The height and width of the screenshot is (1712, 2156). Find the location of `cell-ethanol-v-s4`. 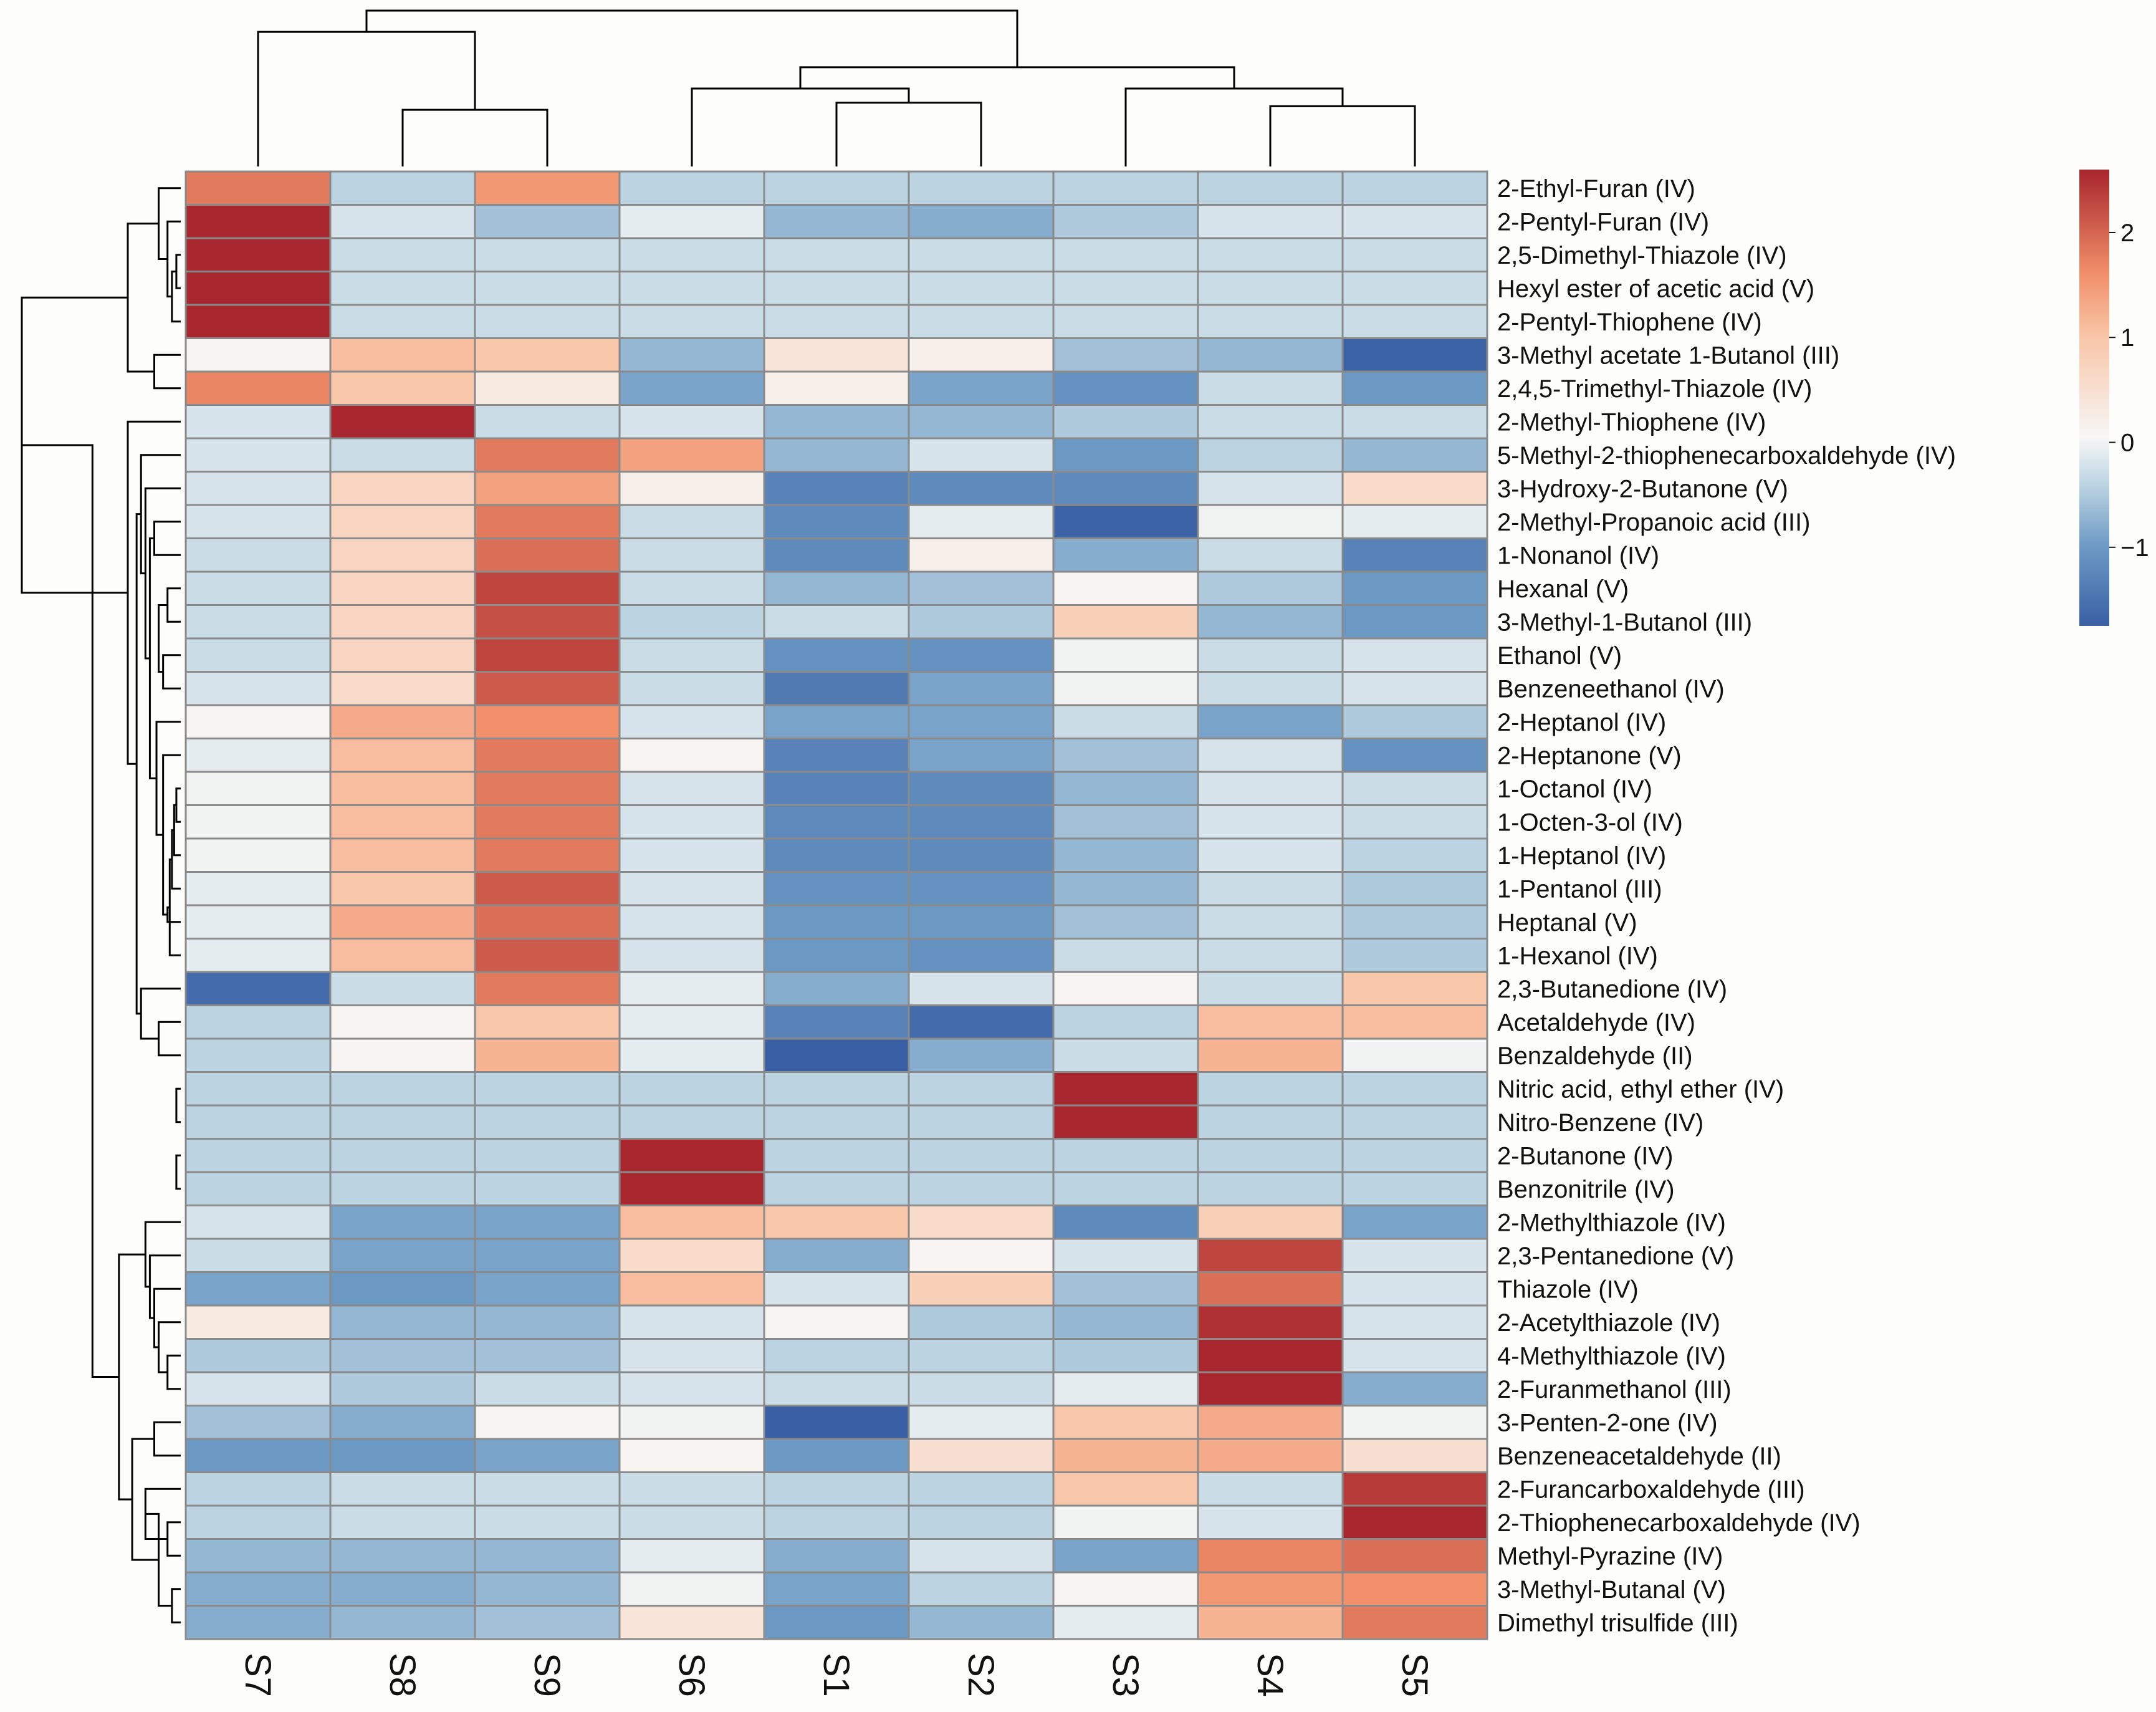

cell-ethanol-v-s4 is located at coordinates (1270, 655).